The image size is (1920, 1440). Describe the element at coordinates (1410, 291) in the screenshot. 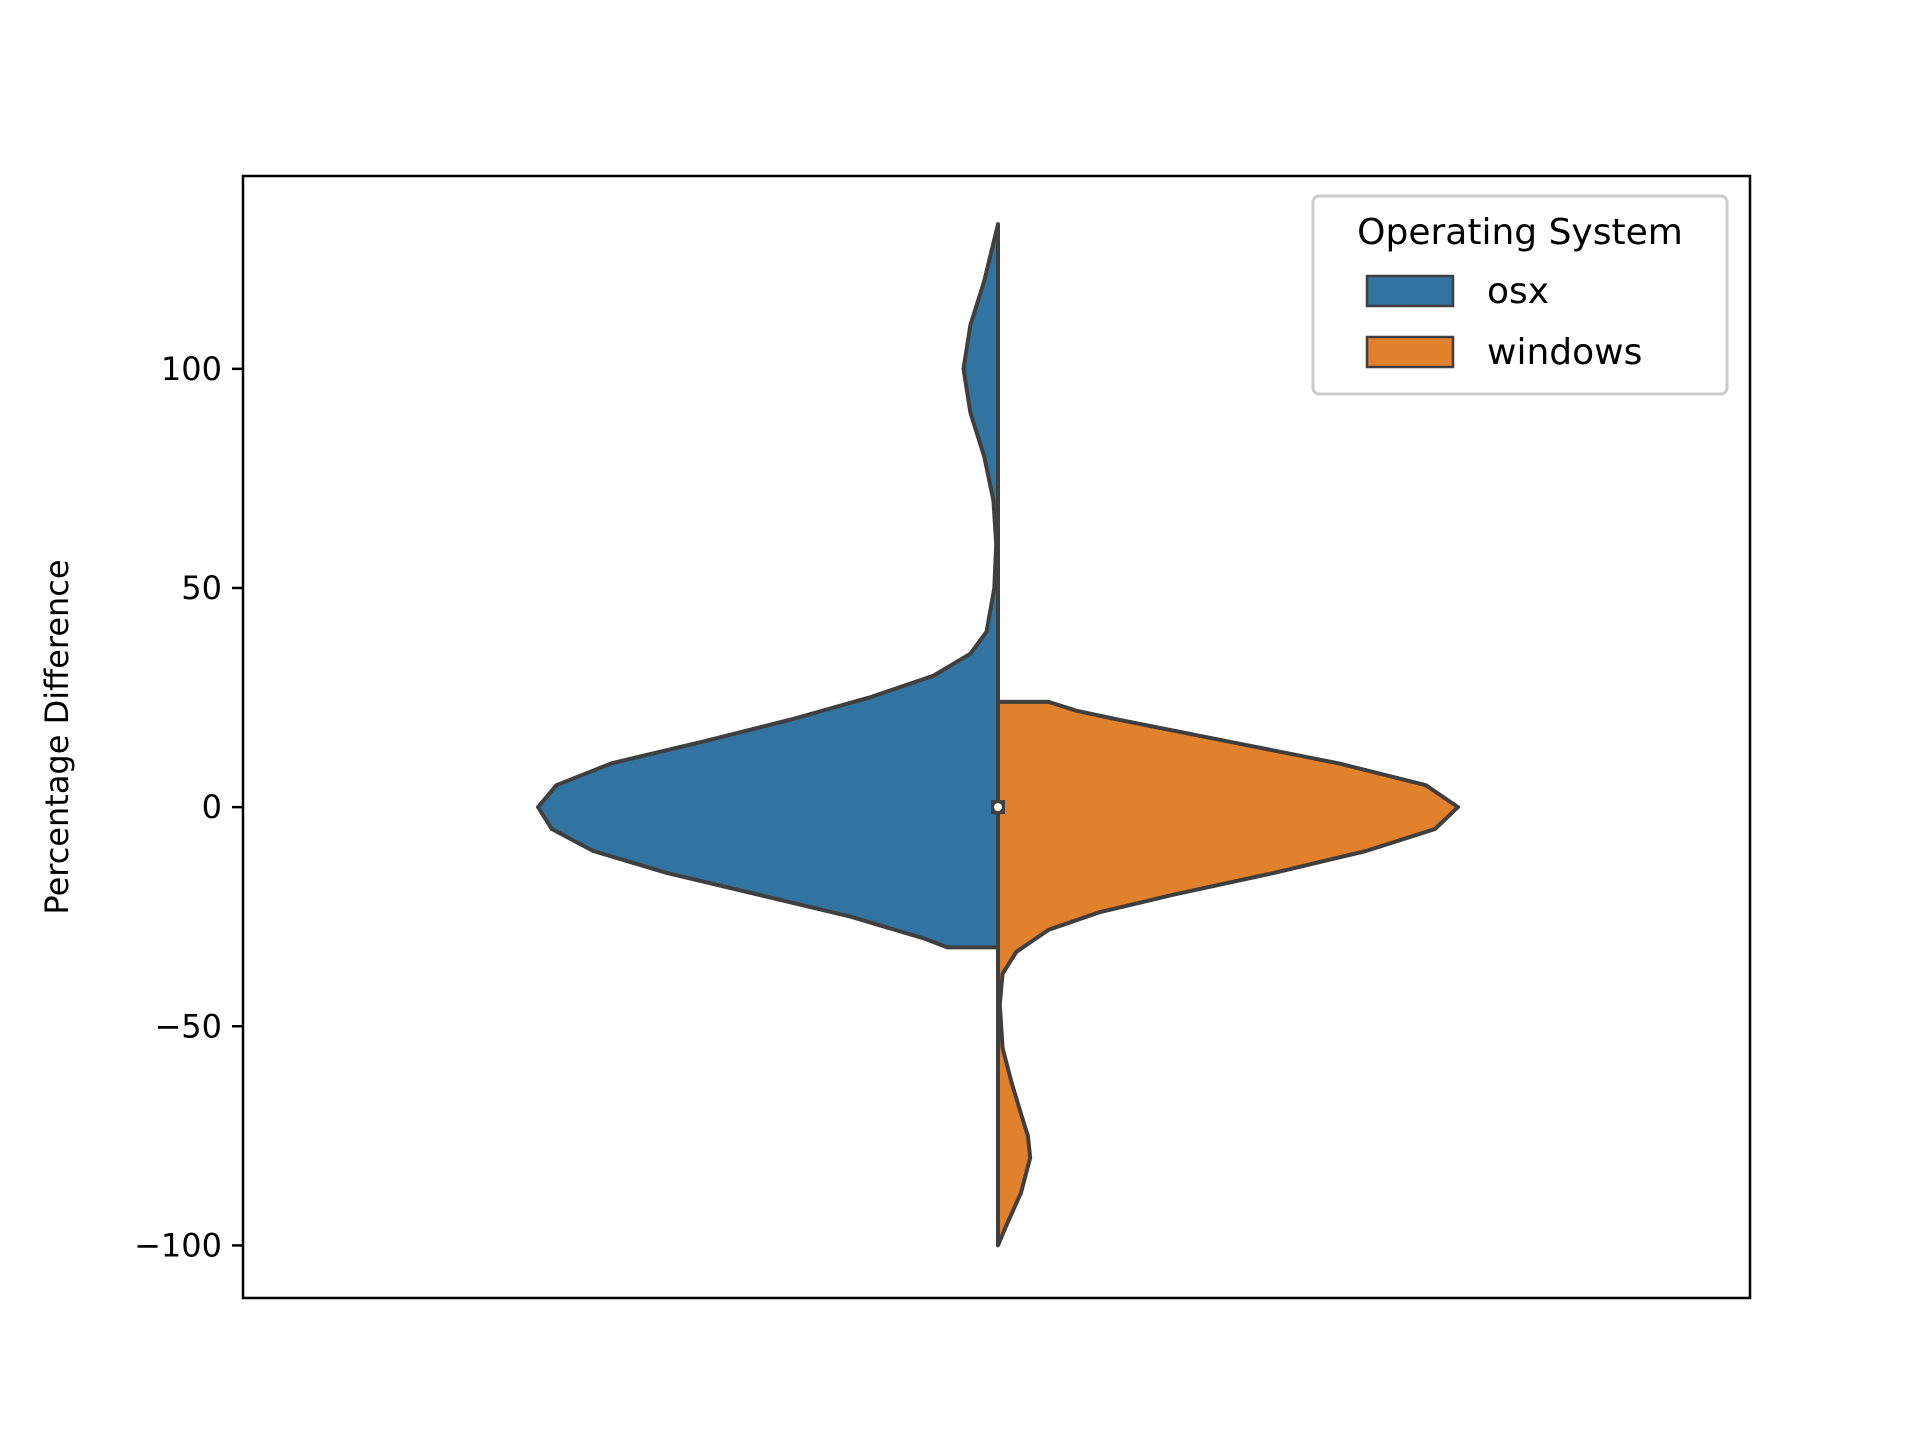

I see `legend-swatch-osx` at that location.